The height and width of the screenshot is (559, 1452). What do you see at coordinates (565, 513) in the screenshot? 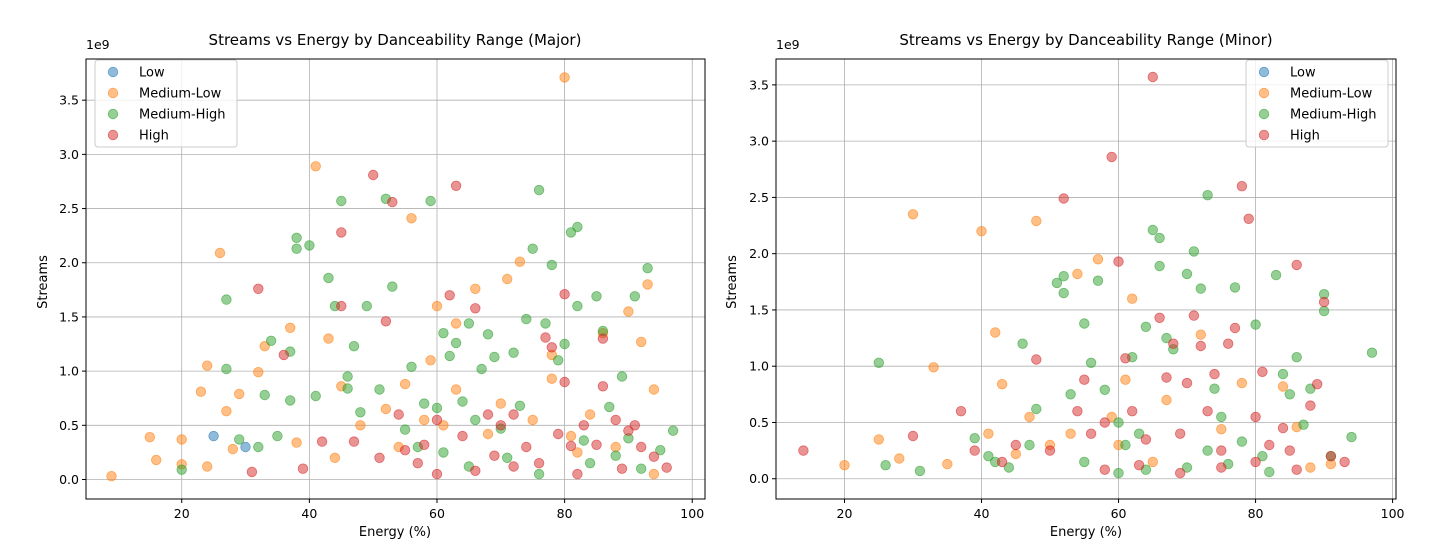
I see `x-tick-label: 80` at bounding box center [565, 513].